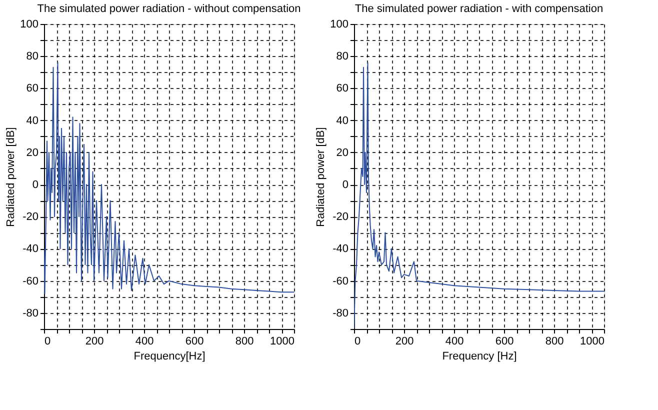 The width and height of the screenshot is (658, 410). I want to click on x-axis-title: Frequency[Hz], so click(170, 356).